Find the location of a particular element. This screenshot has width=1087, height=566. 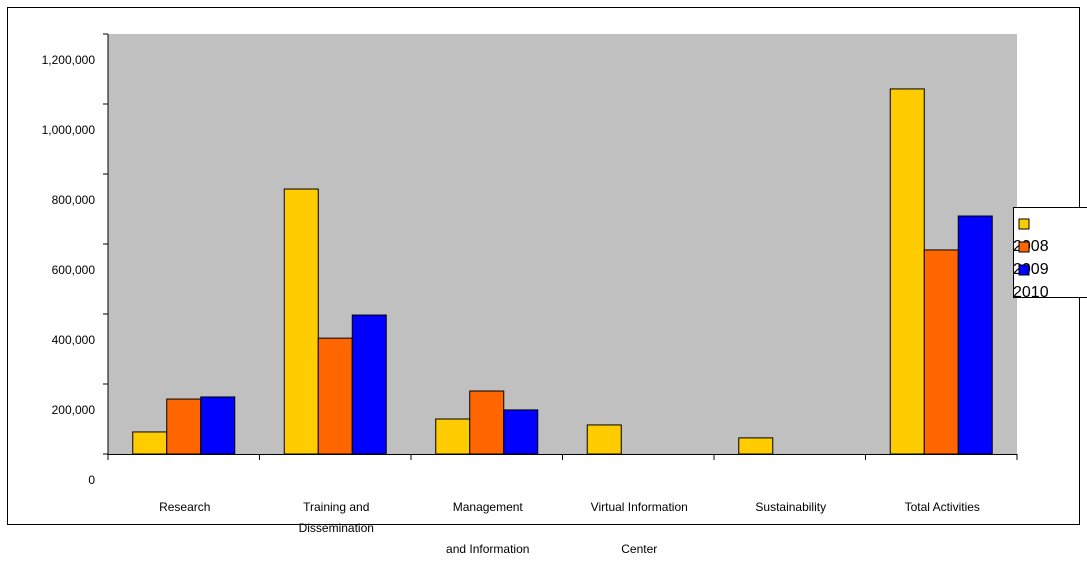

x-tick-label: Center is located at coordinates (639, 549).